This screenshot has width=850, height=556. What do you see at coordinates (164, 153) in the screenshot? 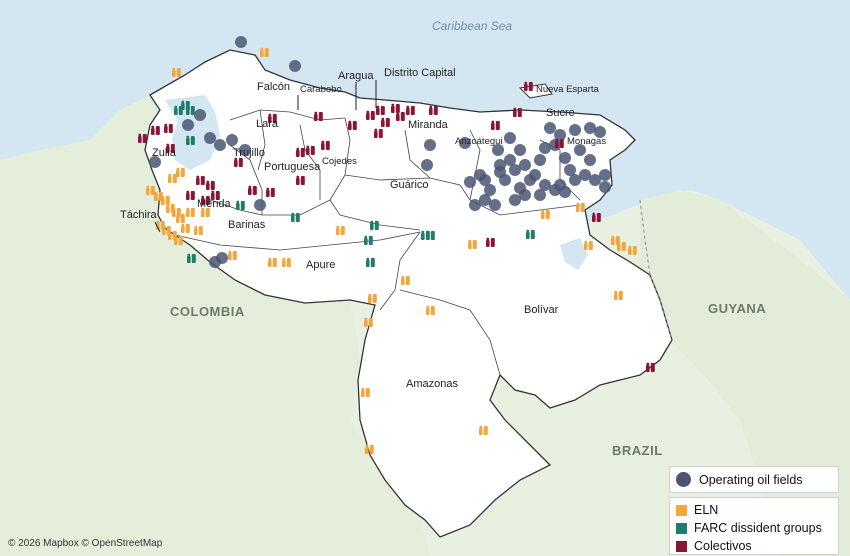
I see `state-label-zulia: Zulia` at bounding box center [164, 153].